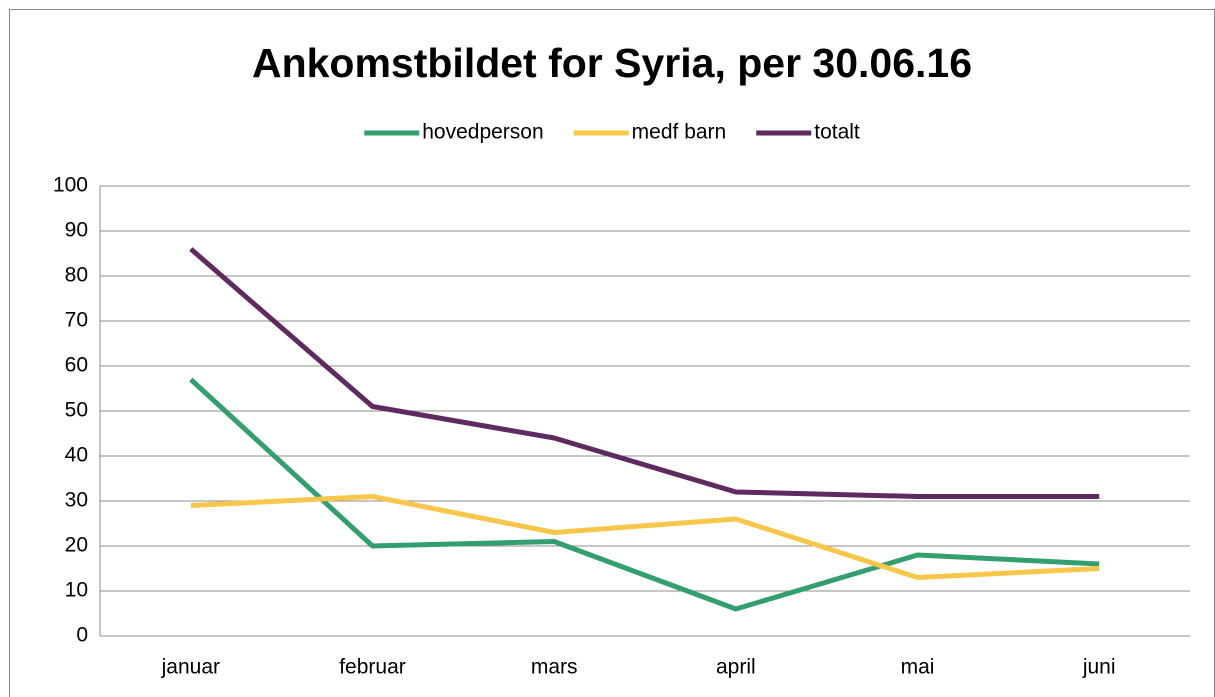 This screenshot has width=1215, height=697. I want to click on x-tick-label: juni, so click(1099, 667).